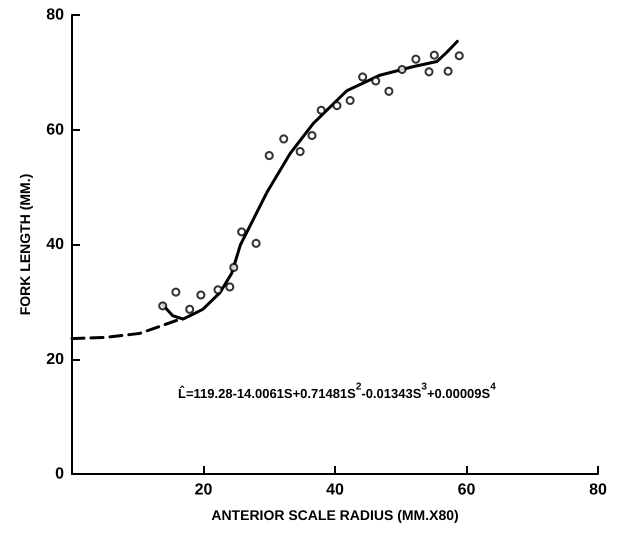 The height and width of the screenshot is (538, 624). I want to click on y-tick-label: 0, so click(59, 474).